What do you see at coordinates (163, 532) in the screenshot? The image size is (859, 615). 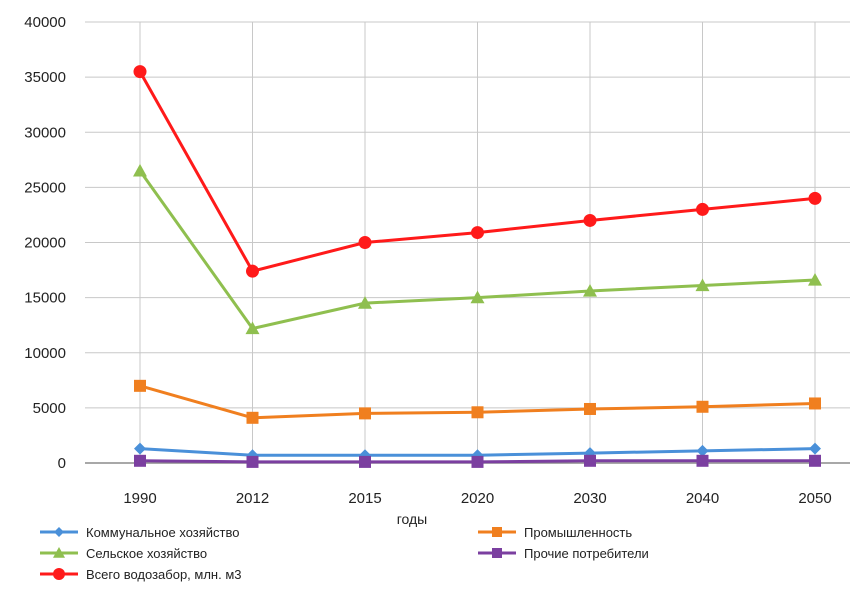 I see `legend-label: Коммунальное хозяйство` at bounding box center [163, 532].